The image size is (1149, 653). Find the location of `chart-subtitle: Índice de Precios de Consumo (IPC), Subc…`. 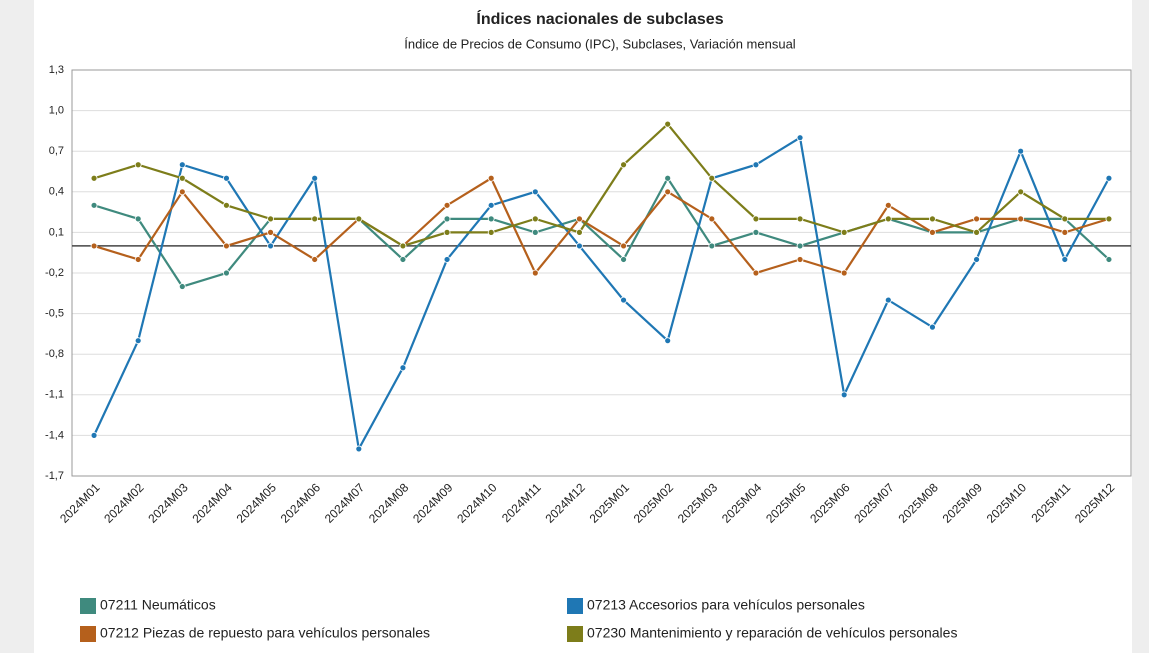

chart-subtitle: Índice de Precios de Consumo (IPC), Subc… is located at coordinates (600, 43).